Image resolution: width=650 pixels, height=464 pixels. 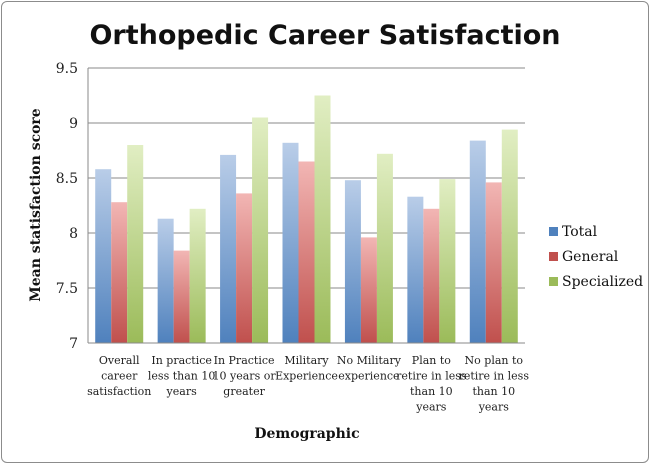 What do you see at coordinates (73, 124) in the screenshot?
I see `y-tick-label: 9` at bounding box center [73, 124].